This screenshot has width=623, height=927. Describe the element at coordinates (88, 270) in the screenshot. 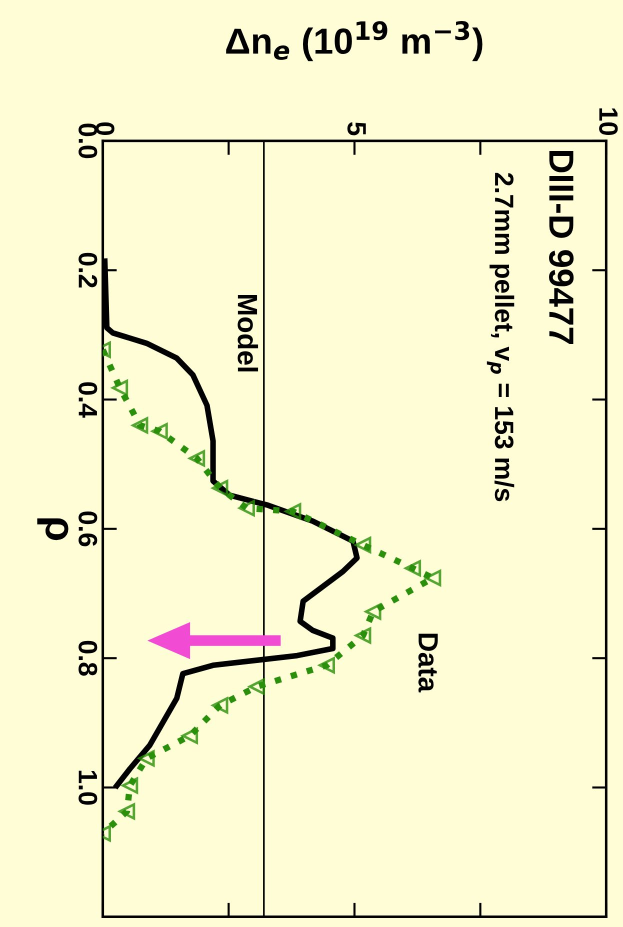

I see `y-tick-label: 0.2` at that location.